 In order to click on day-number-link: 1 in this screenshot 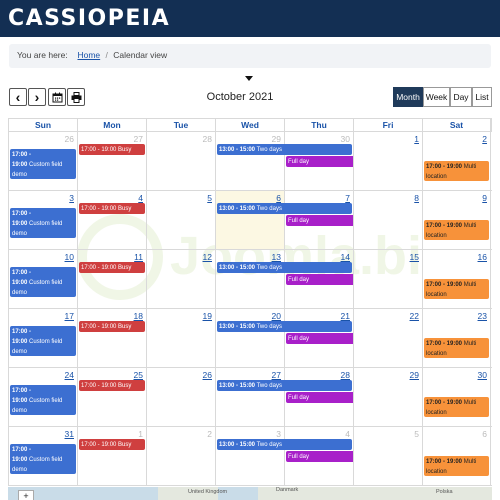, I will do `click(416, 139)`.